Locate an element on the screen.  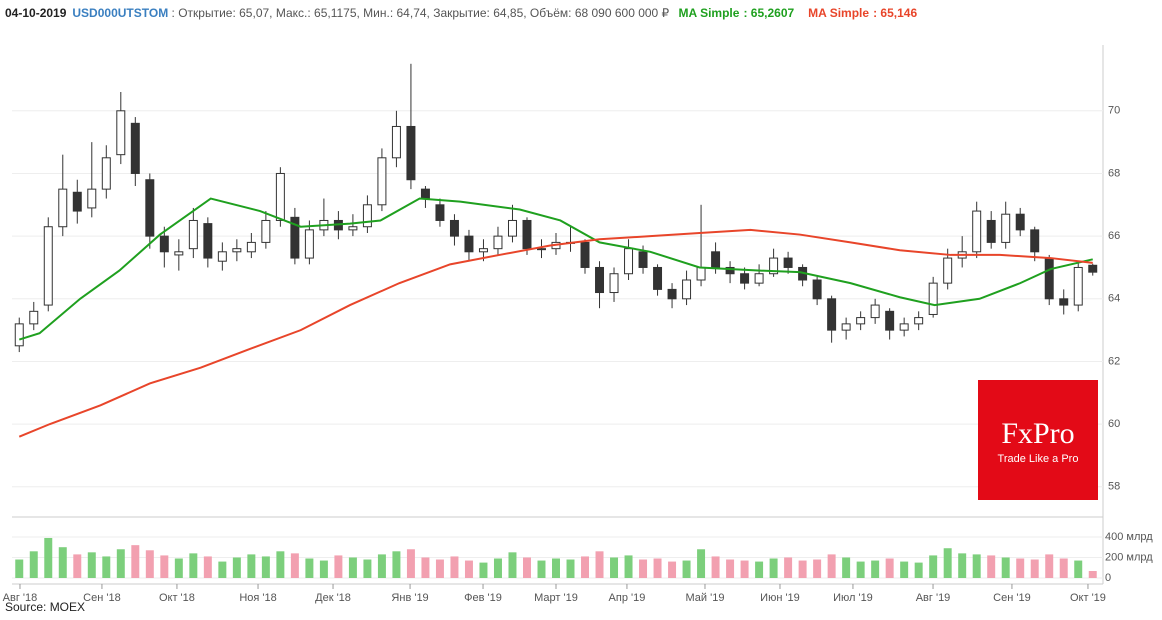
x-tick-label: Янв '19 is located at coordinates (409, 598).